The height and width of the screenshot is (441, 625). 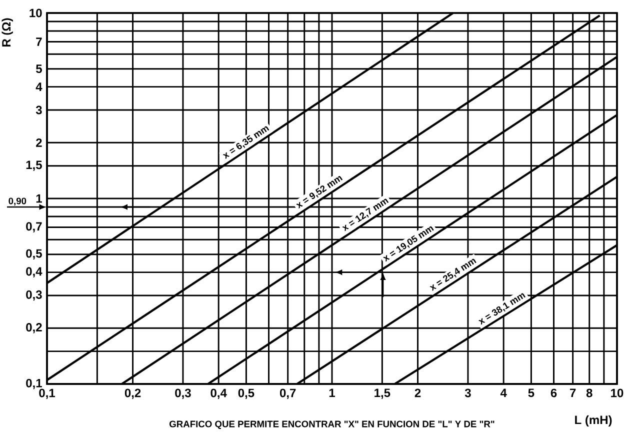 I want to click on y-tick-label: 3, so click(x=39, y=110).